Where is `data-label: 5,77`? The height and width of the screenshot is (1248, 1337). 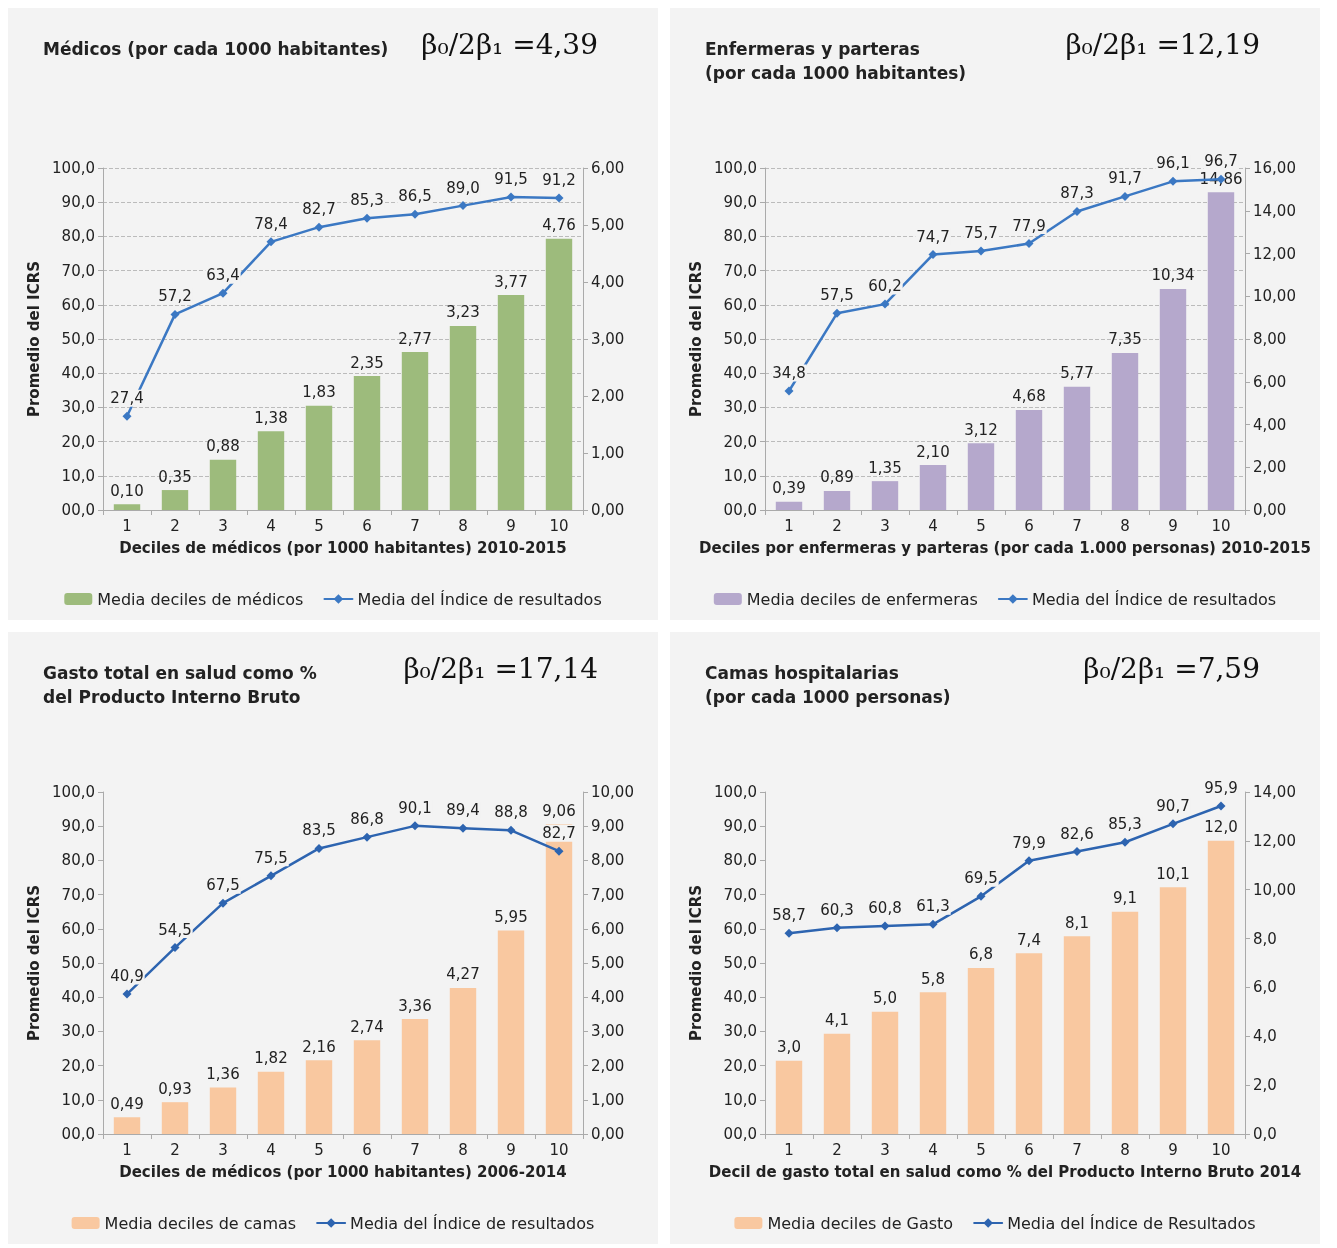
data-label: 5,77 is located at coordinates (1077, 373).